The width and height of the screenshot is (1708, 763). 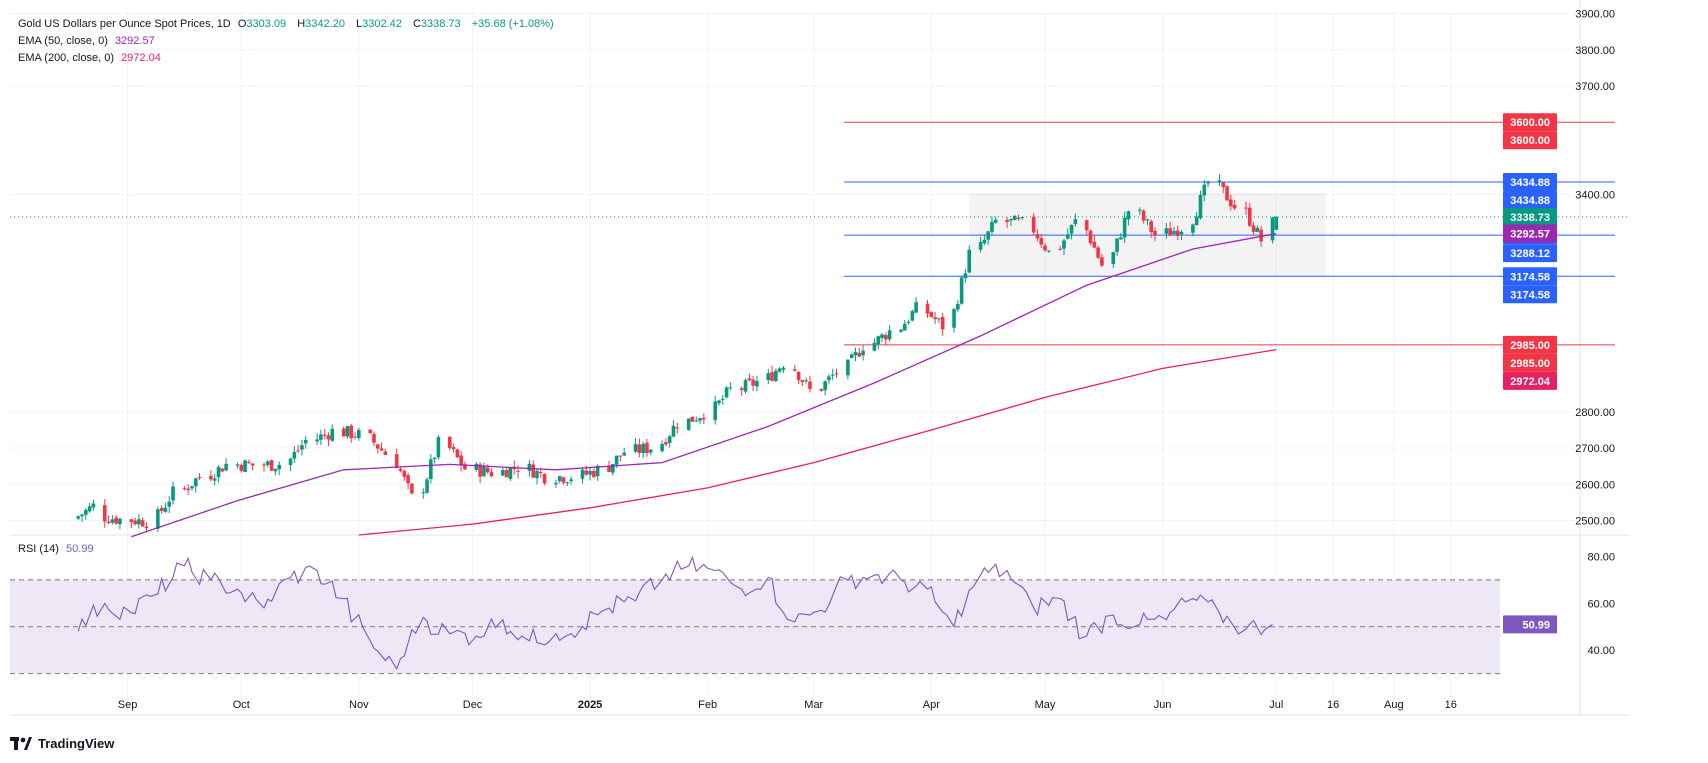 I want to click on low-label: L, so click(x=359, y=24).